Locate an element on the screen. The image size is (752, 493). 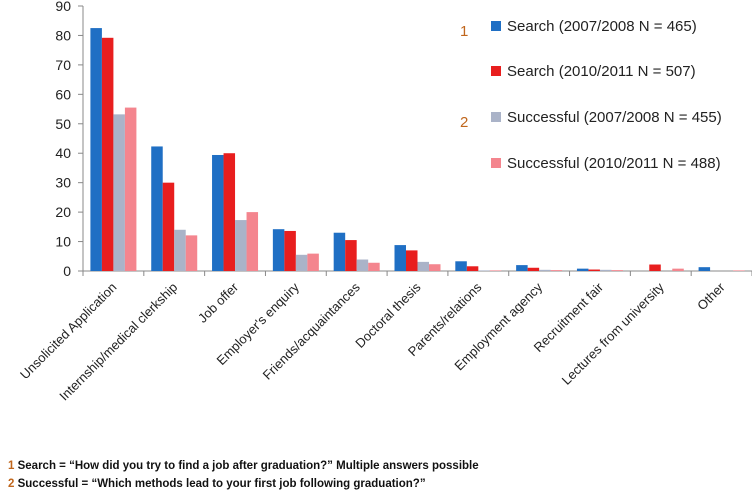
y-tick-label: 10 is located at coordinates (63, 242).